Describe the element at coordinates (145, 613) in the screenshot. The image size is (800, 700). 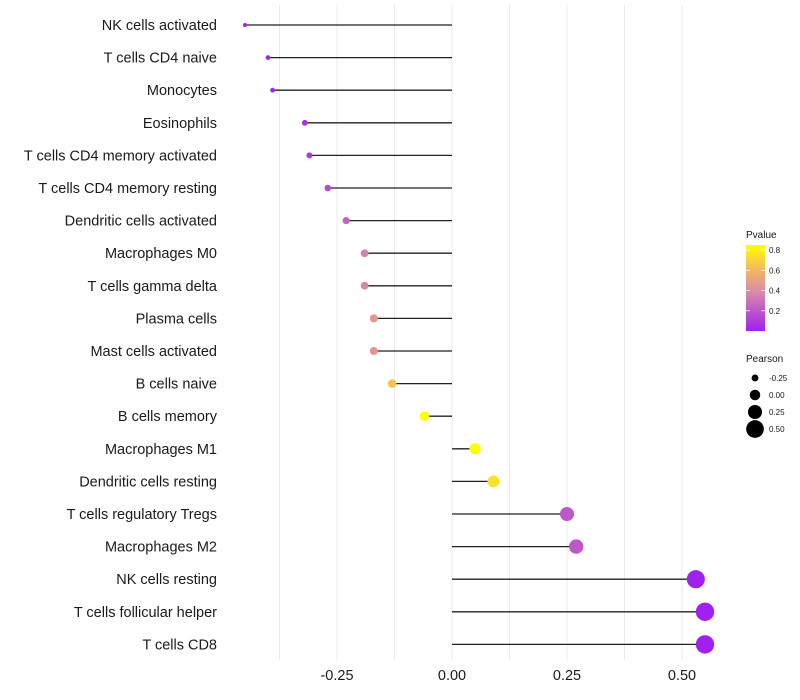
I see `y-axis-label: T cells follicular helper` at that location.